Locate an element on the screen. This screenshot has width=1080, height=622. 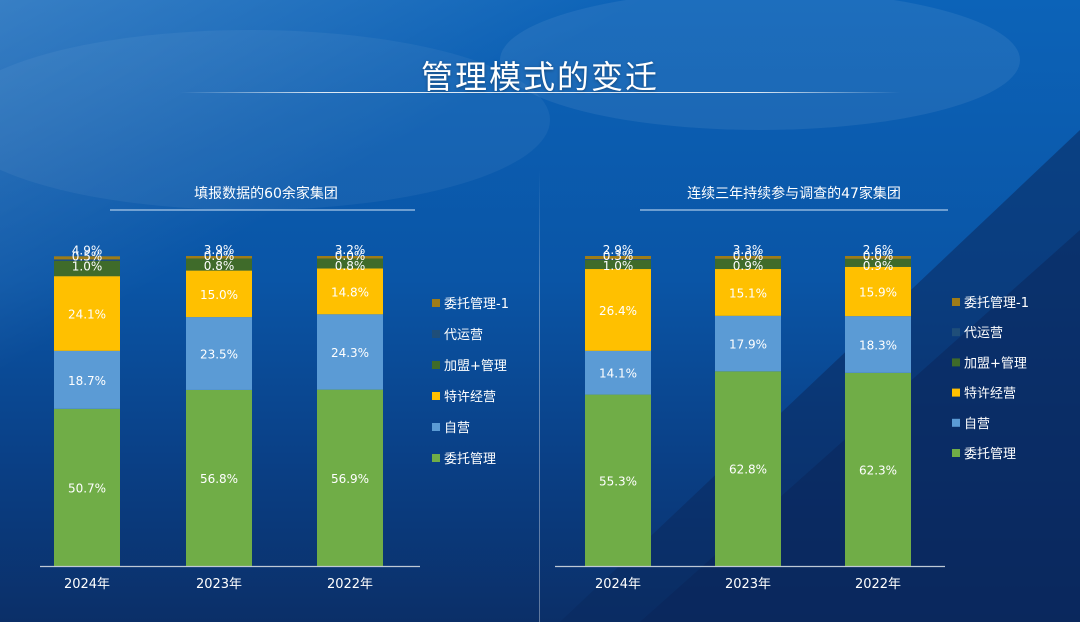
chart2-label-1-4: 2.9% is located at coordinates (618, 250).